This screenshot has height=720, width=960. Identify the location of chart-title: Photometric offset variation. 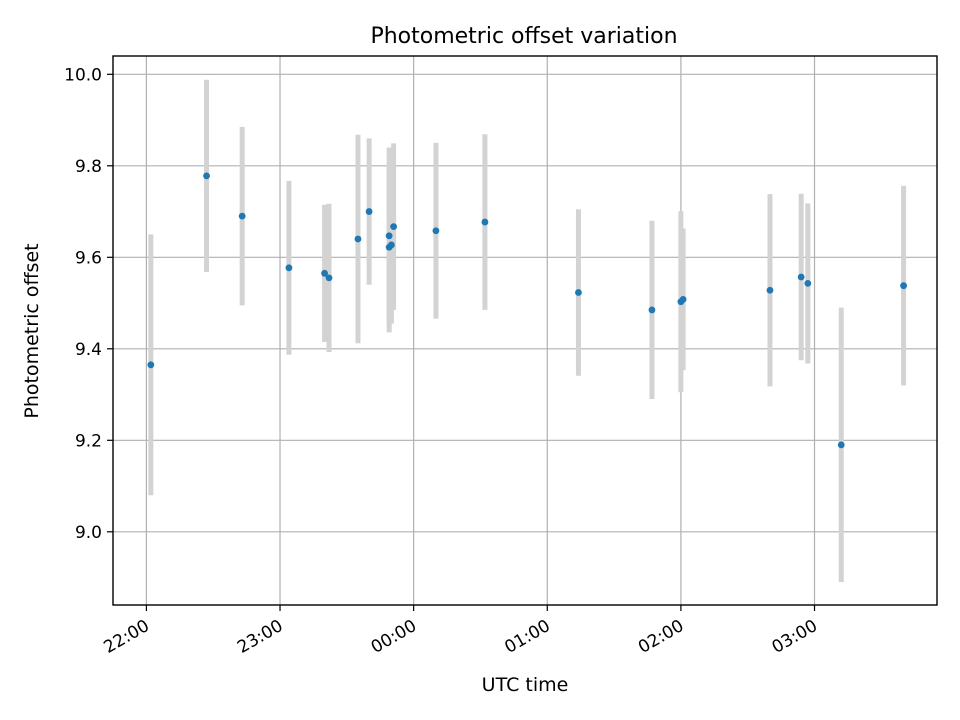
(523, 36).